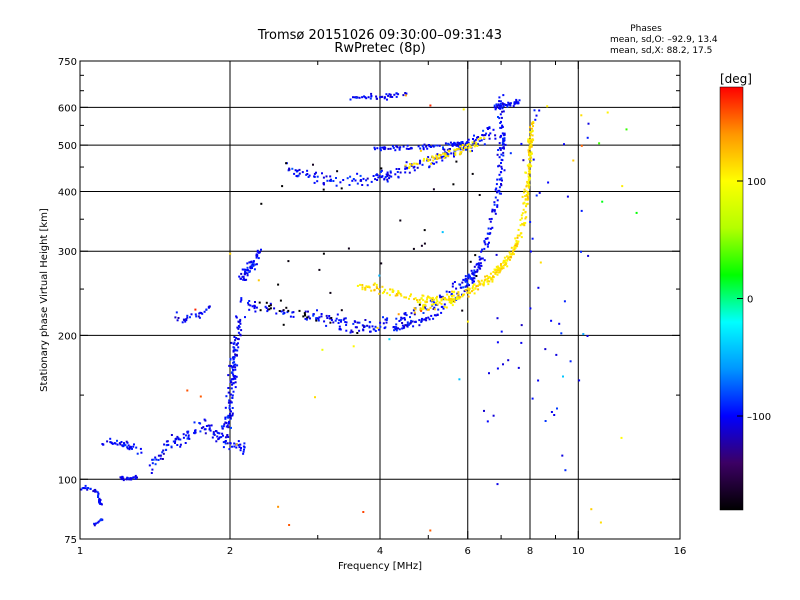 The width and height of the screenshot is (800, 600). I want to click on colorbar-tick-label: –100, so click(759, 417).